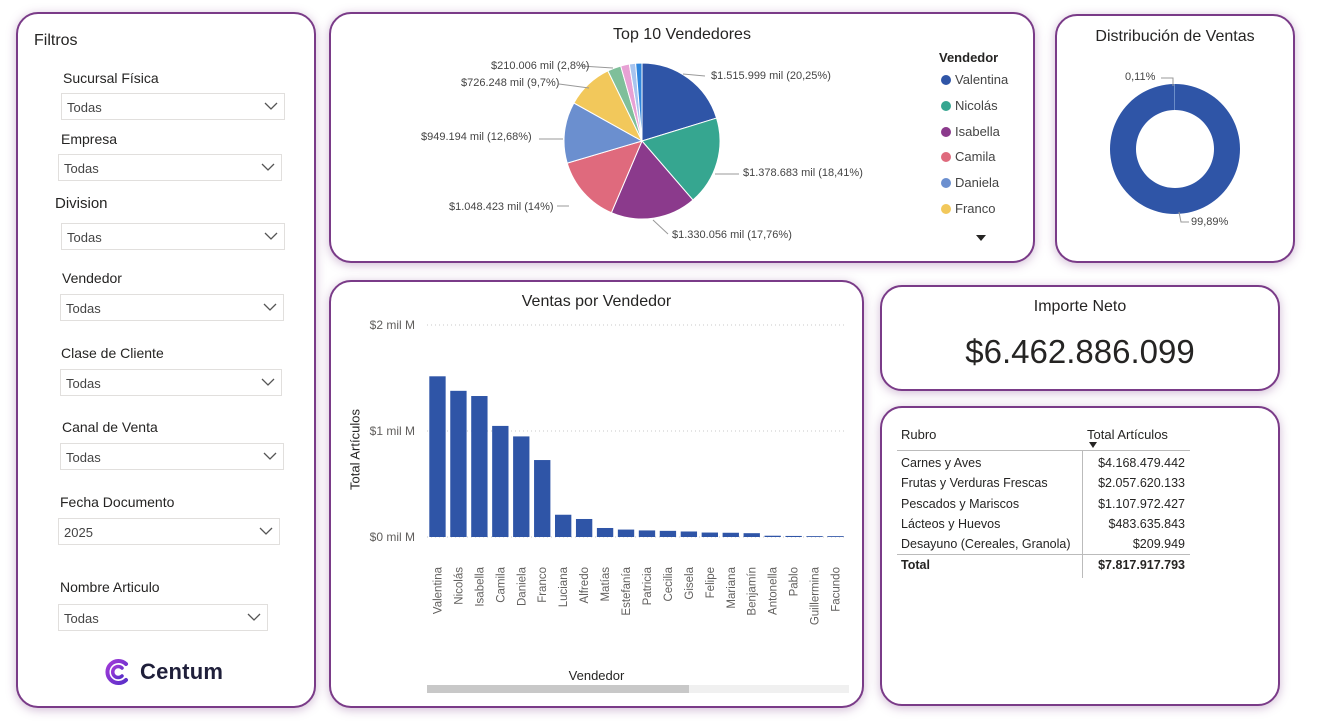 The height and width of the screenshot is (724, 1322). What do you see at coordinates (968, 208) in the screenshot?
I see `legend-item-franco: Franco` at bounding box center [968, 208].